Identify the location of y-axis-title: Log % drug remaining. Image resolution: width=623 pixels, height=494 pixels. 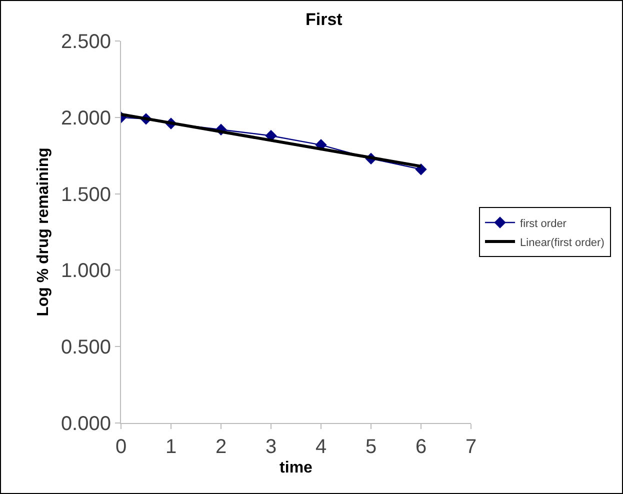
(43, 232).